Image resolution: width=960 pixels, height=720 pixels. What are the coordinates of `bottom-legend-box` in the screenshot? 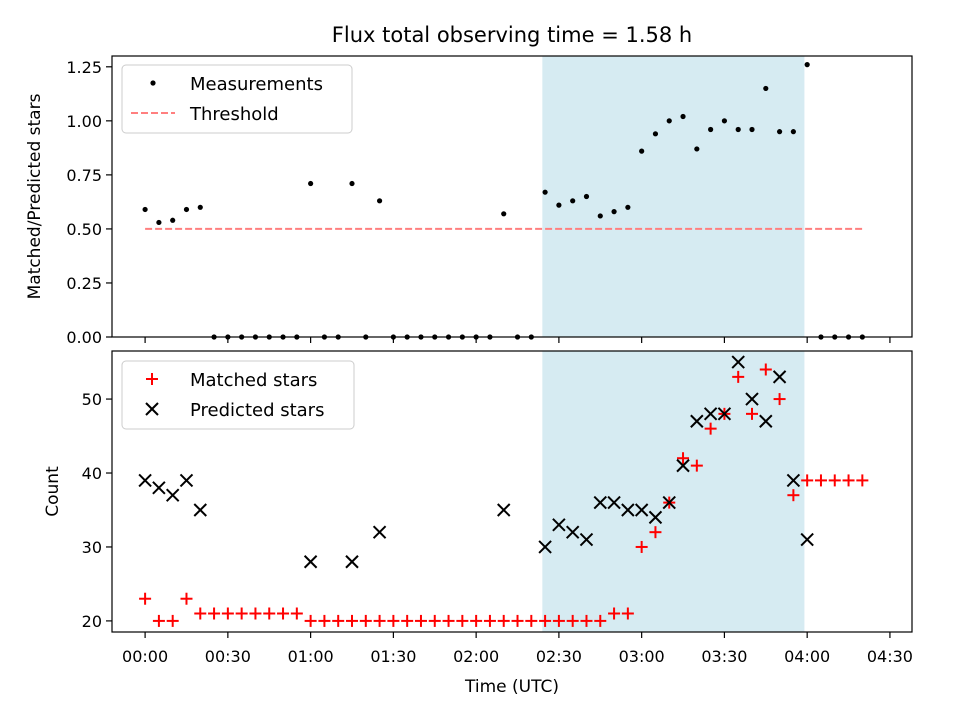 It's located at (238, 395).